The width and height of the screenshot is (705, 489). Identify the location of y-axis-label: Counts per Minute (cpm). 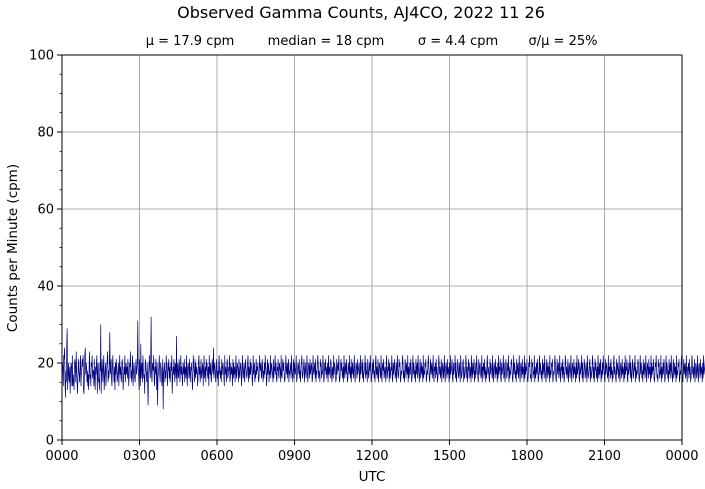
(13, 248).